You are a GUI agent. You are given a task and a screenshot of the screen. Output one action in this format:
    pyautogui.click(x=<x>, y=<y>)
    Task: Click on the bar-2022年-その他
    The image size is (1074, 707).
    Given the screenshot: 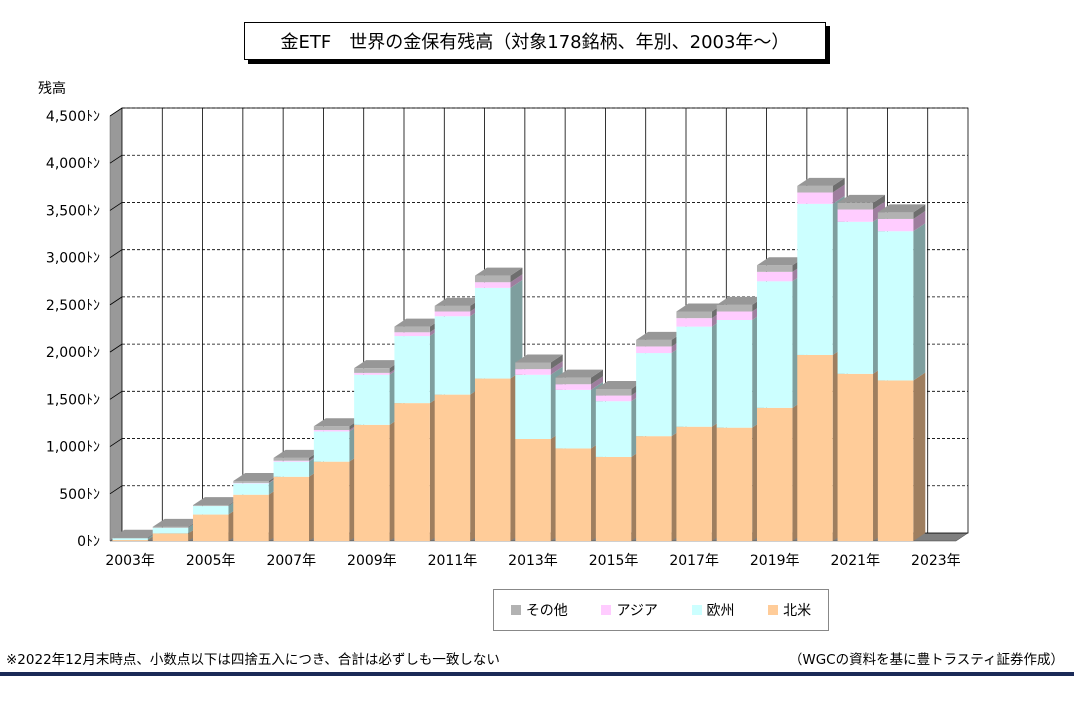 What is the action you would take?
    pyautogui.click(x=895, y=215)
    